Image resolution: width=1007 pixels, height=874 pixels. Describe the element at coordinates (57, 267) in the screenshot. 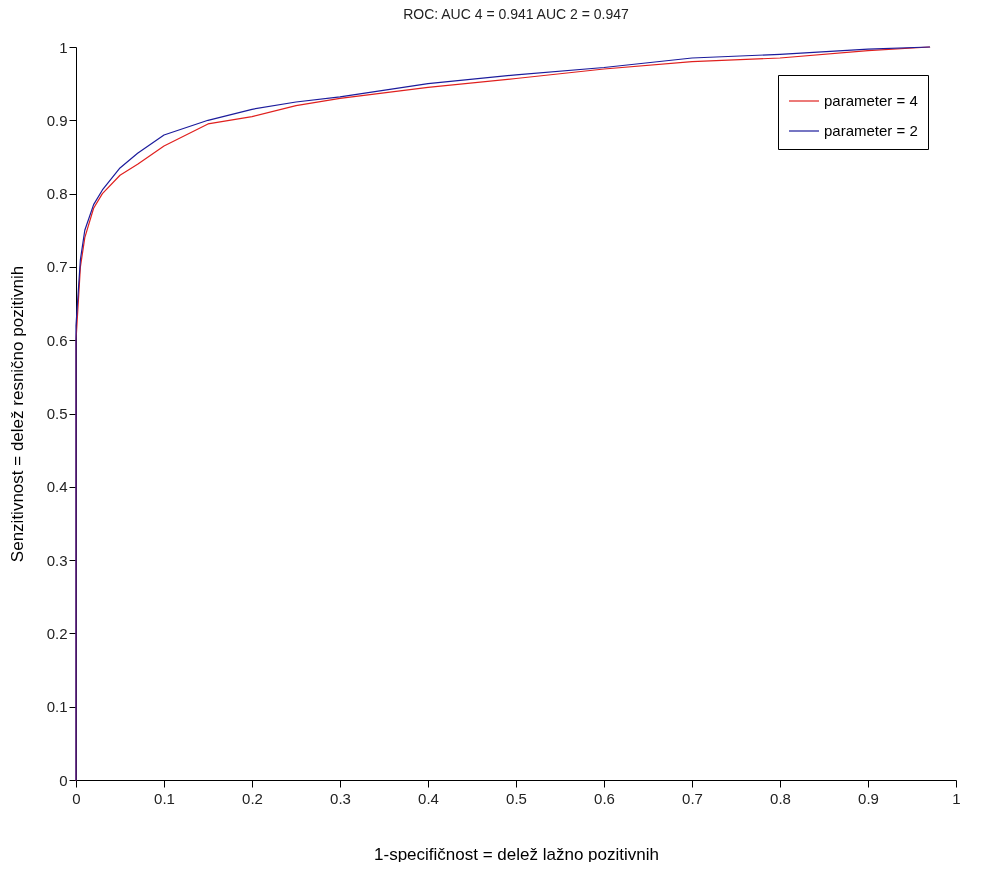

I see `y-tick-label: 0.7` at that location.